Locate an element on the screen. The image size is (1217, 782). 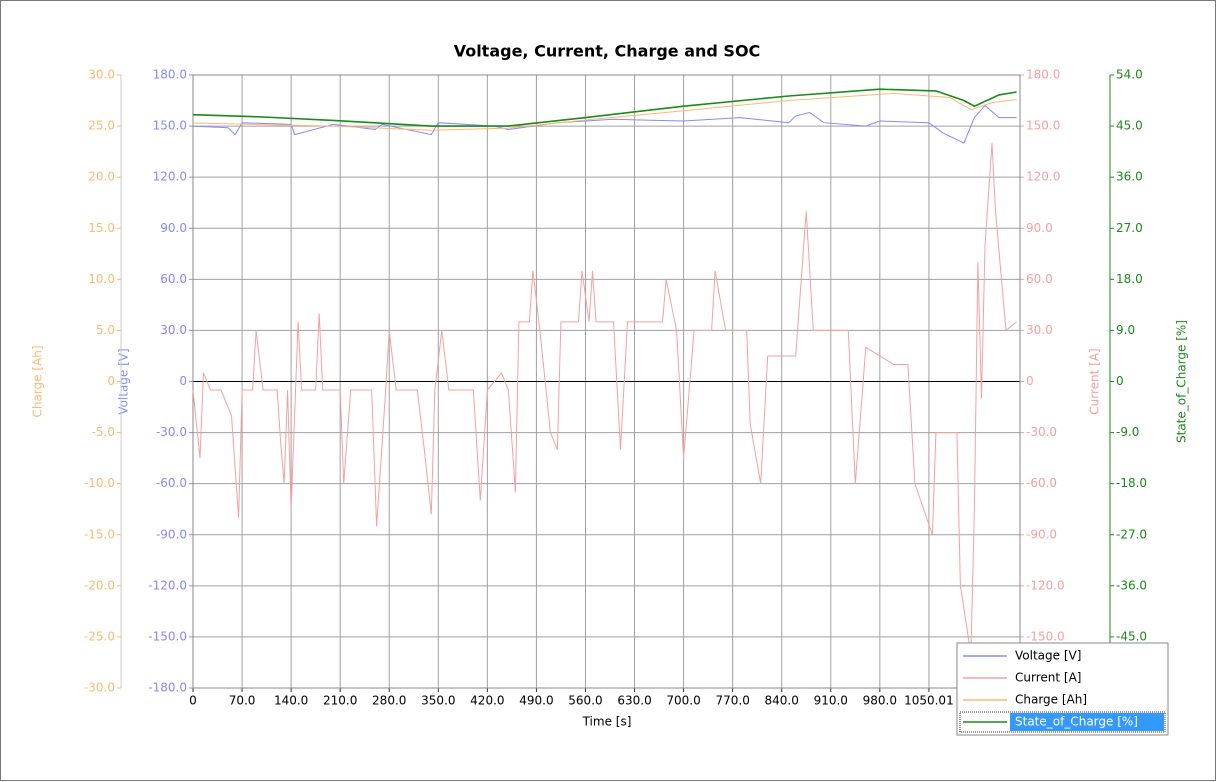
y-tick-label: -27.0 is located at coordinates (1131, 534).